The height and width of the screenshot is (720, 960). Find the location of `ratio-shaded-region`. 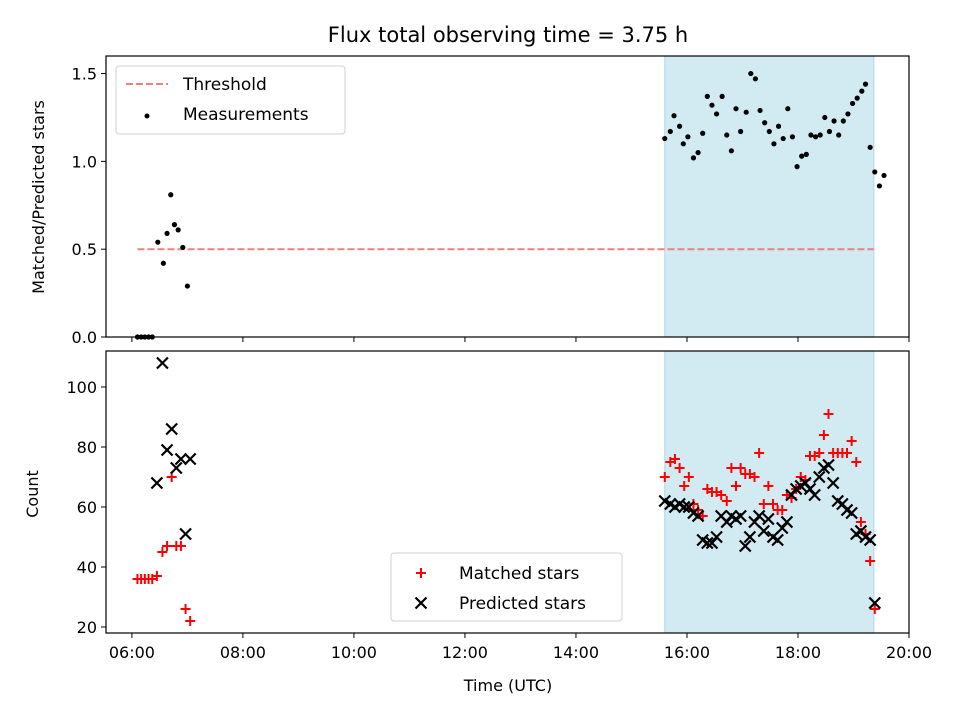

ratio-shaded-region is located at coordinates (769, 196).